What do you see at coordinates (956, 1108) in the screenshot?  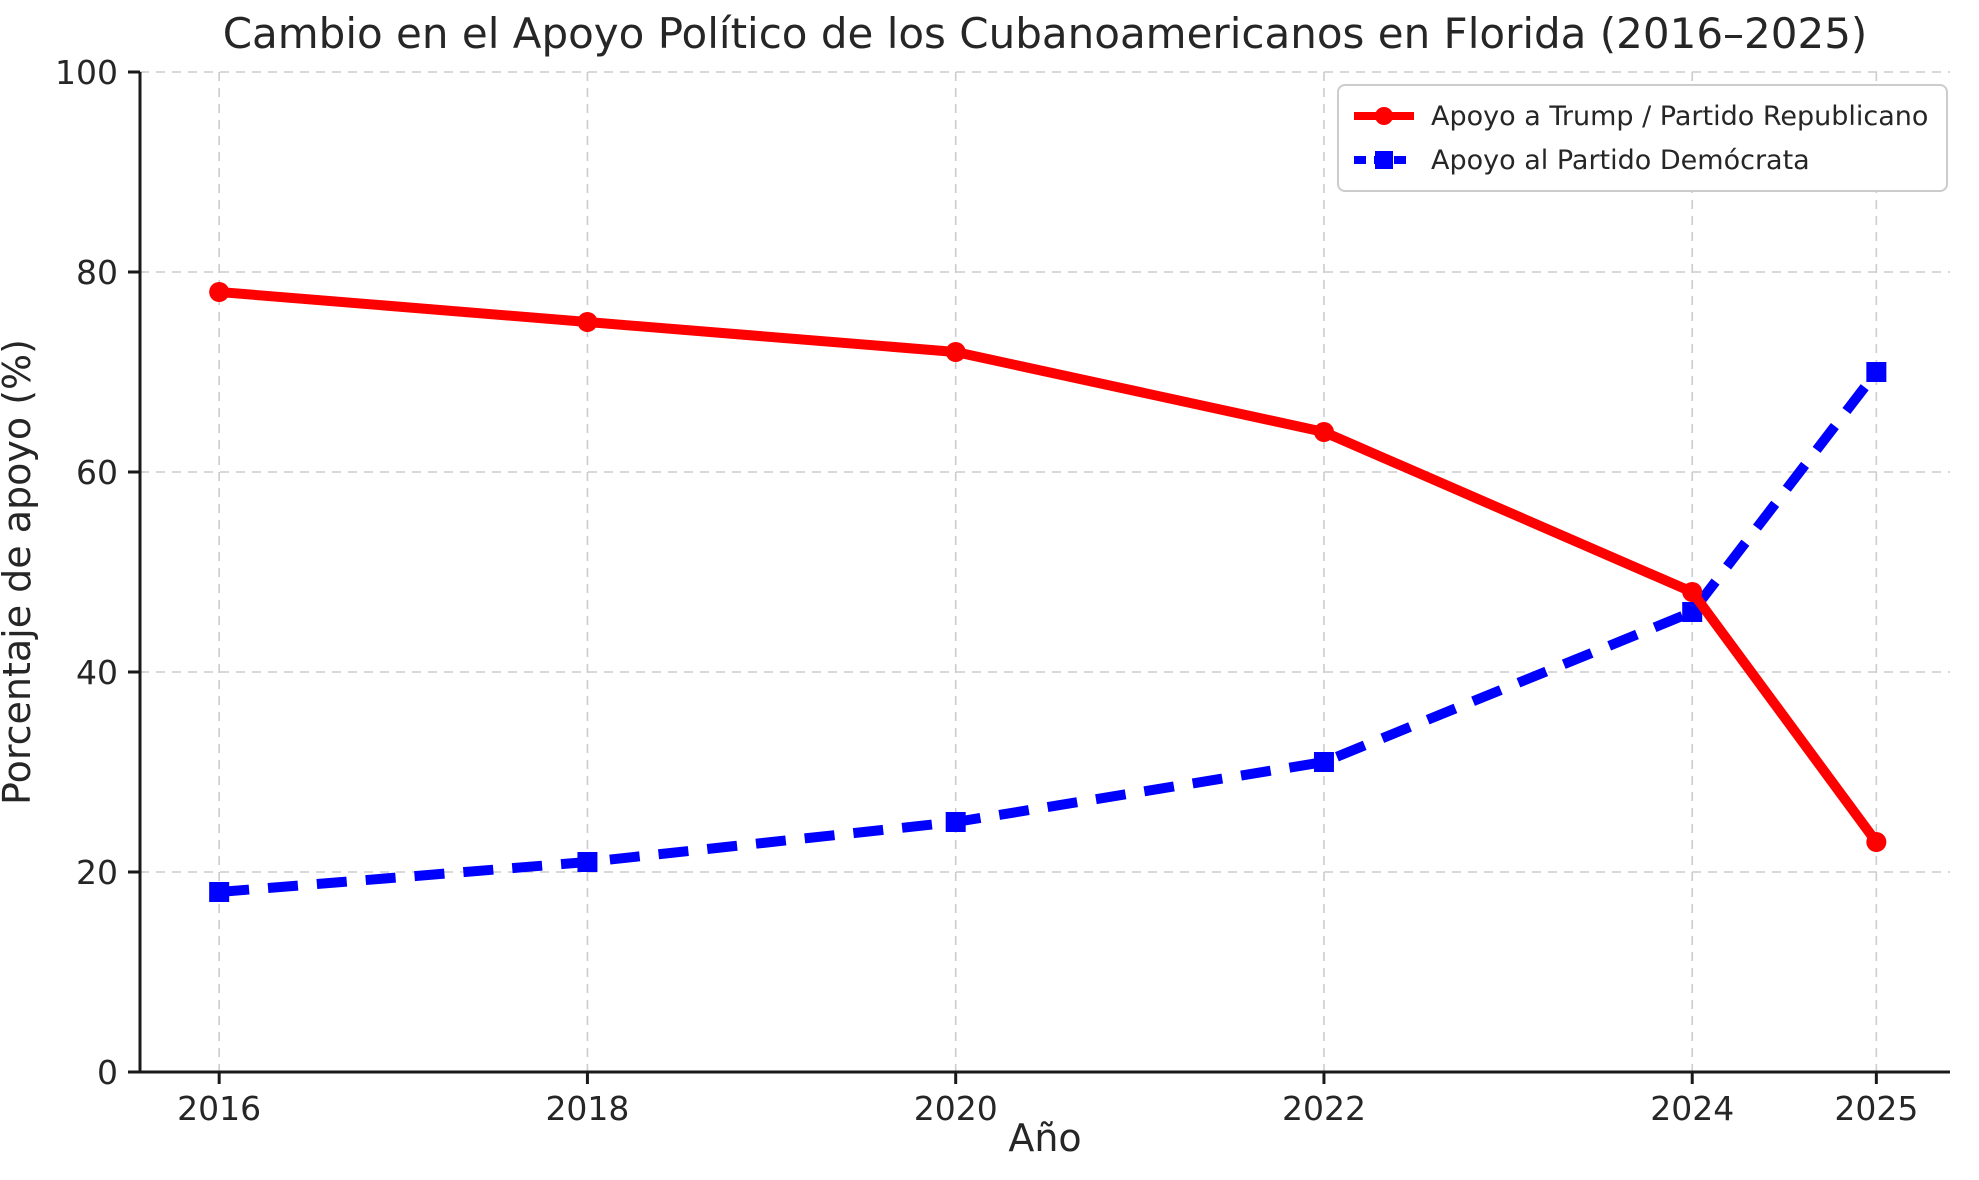 I see `x-tick-label: 2020` at bounding box center [956, 1108].